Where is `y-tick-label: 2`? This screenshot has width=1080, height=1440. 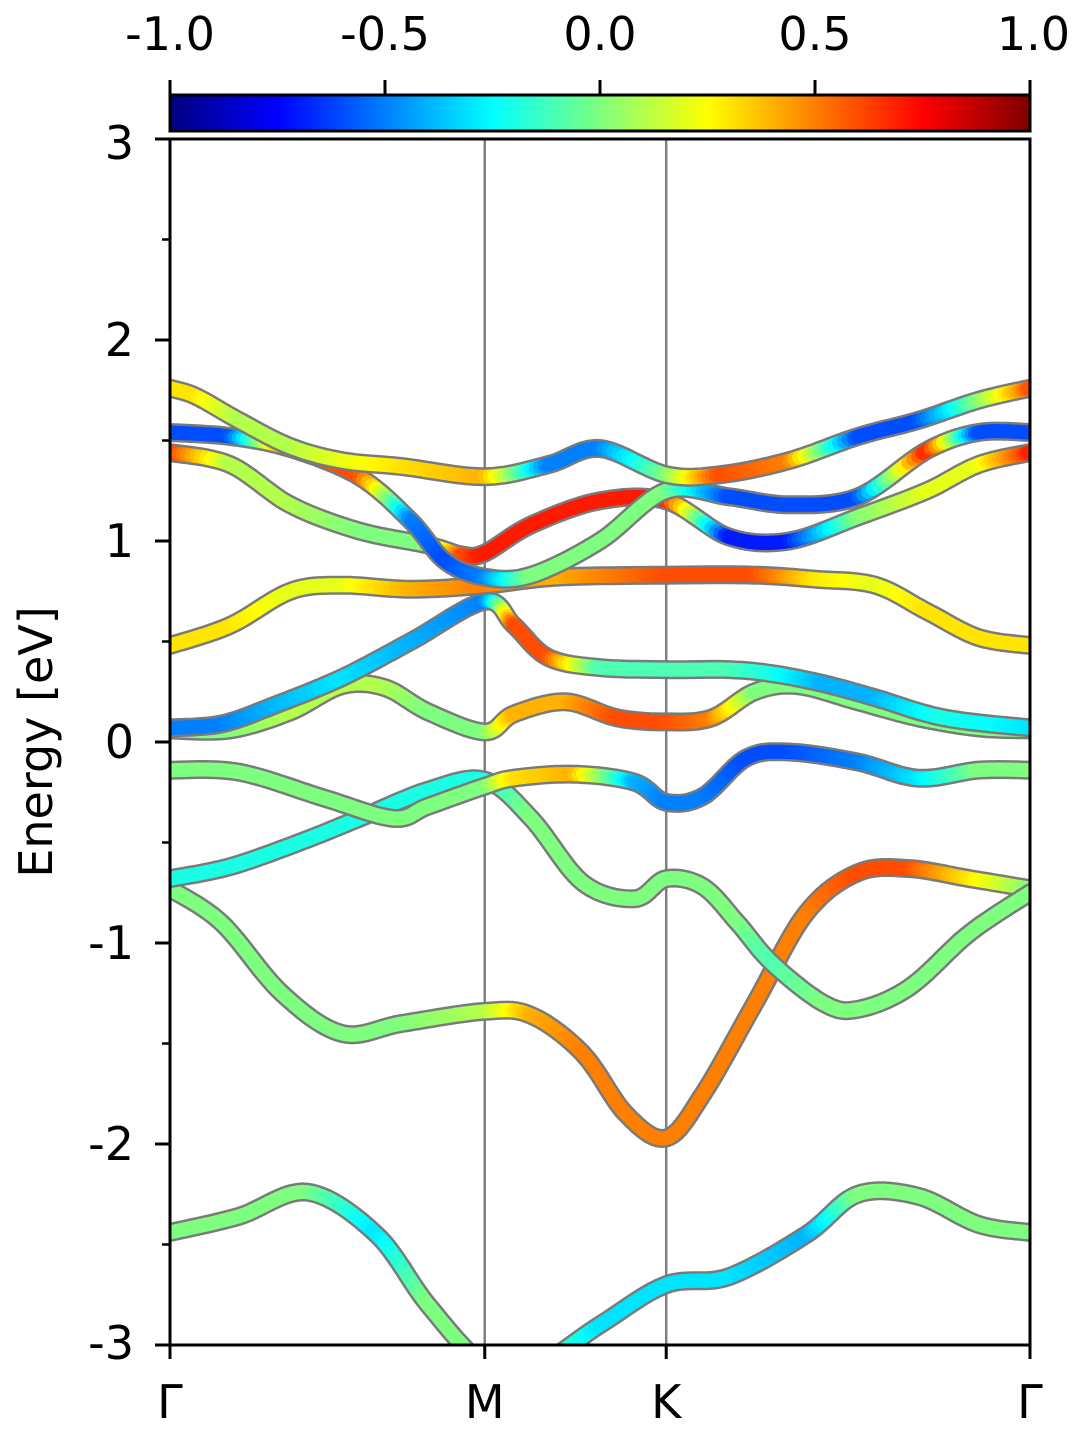
y-tick-label: 2 is located at coordinates (119, 340).